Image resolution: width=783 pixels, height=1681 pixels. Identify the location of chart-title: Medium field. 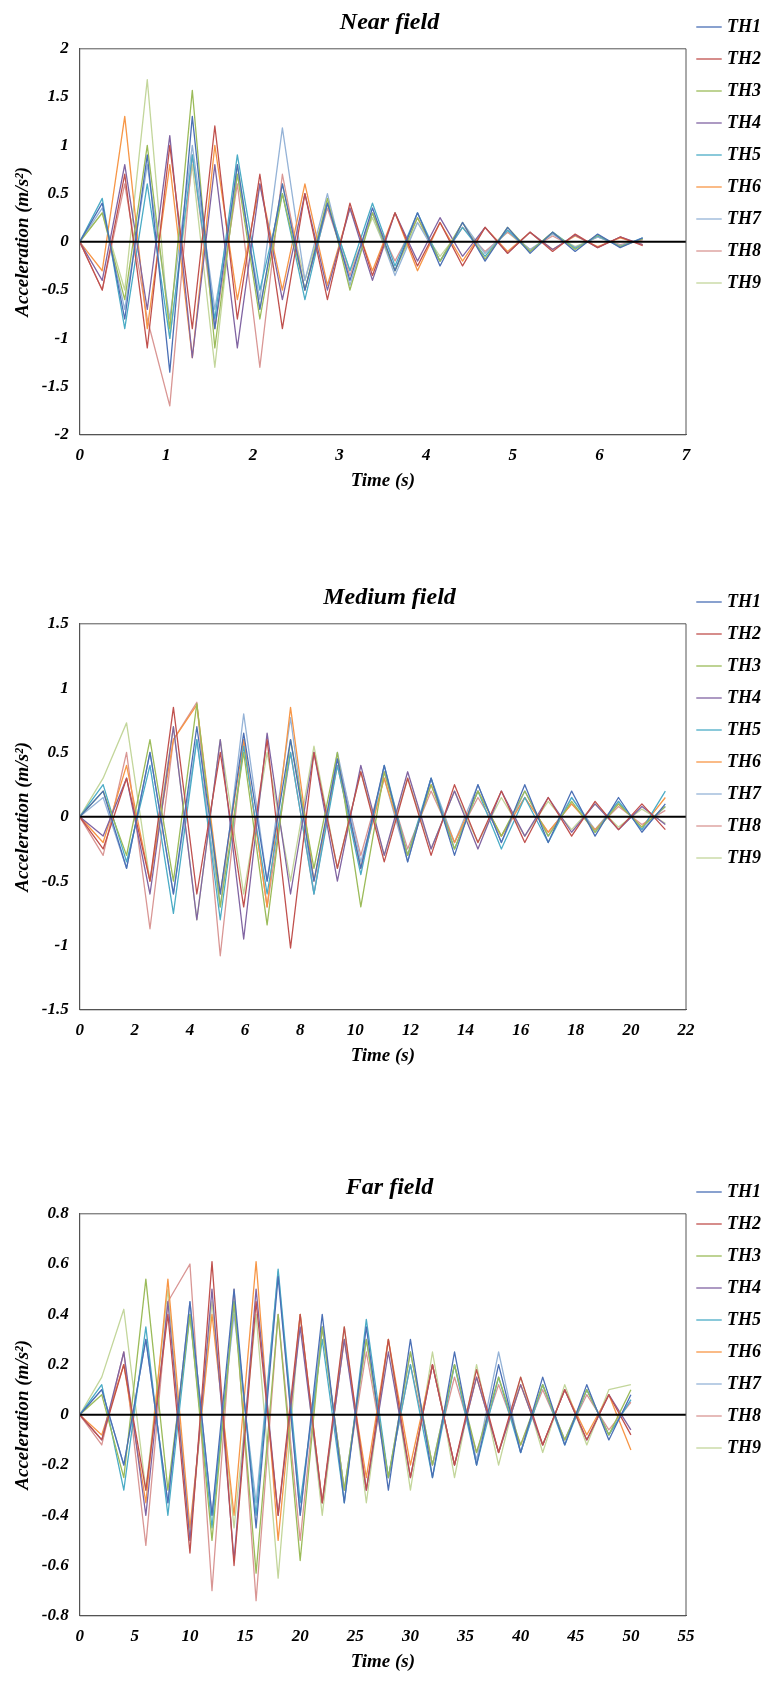
(389, 595).